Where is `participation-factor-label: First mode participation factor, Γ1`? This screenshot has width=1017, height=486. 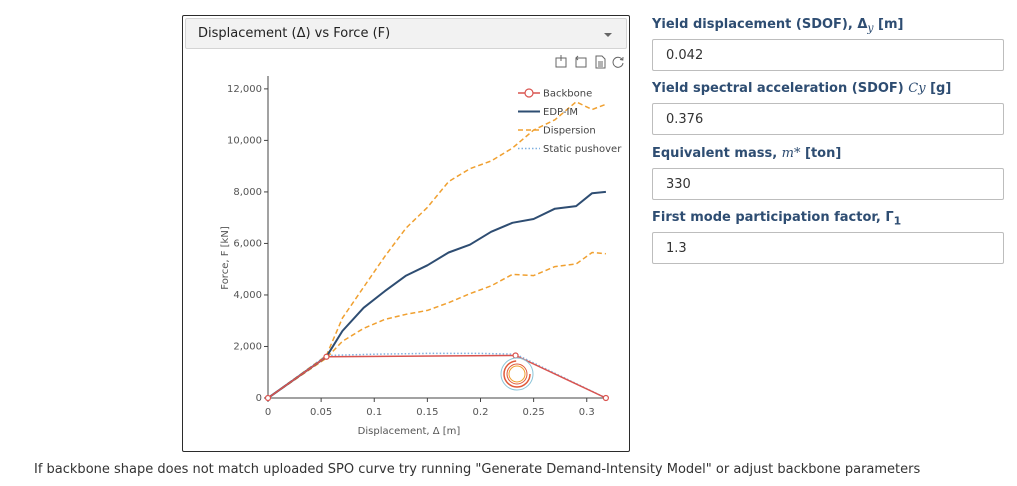 participation-factor-label: First mode participation factor, Γ1 is located at coordinates (777, 219).